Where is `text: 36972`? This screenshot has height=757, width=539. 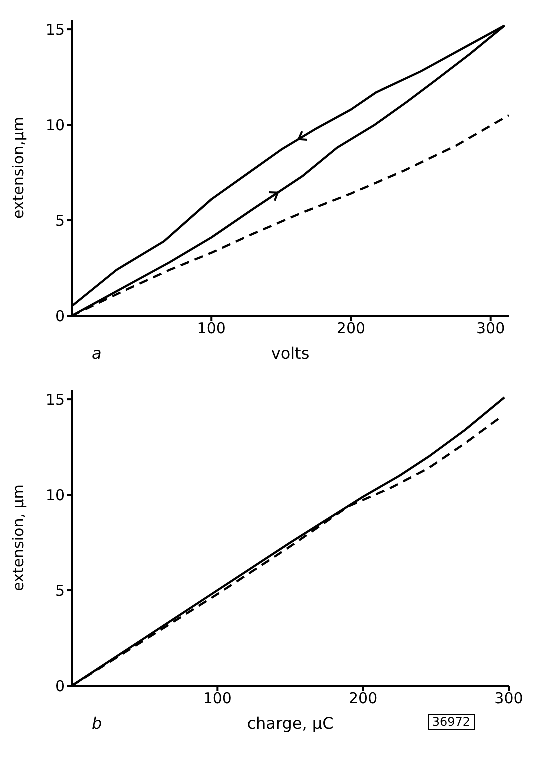 text: 36972 is located at coordinates (451, 722).